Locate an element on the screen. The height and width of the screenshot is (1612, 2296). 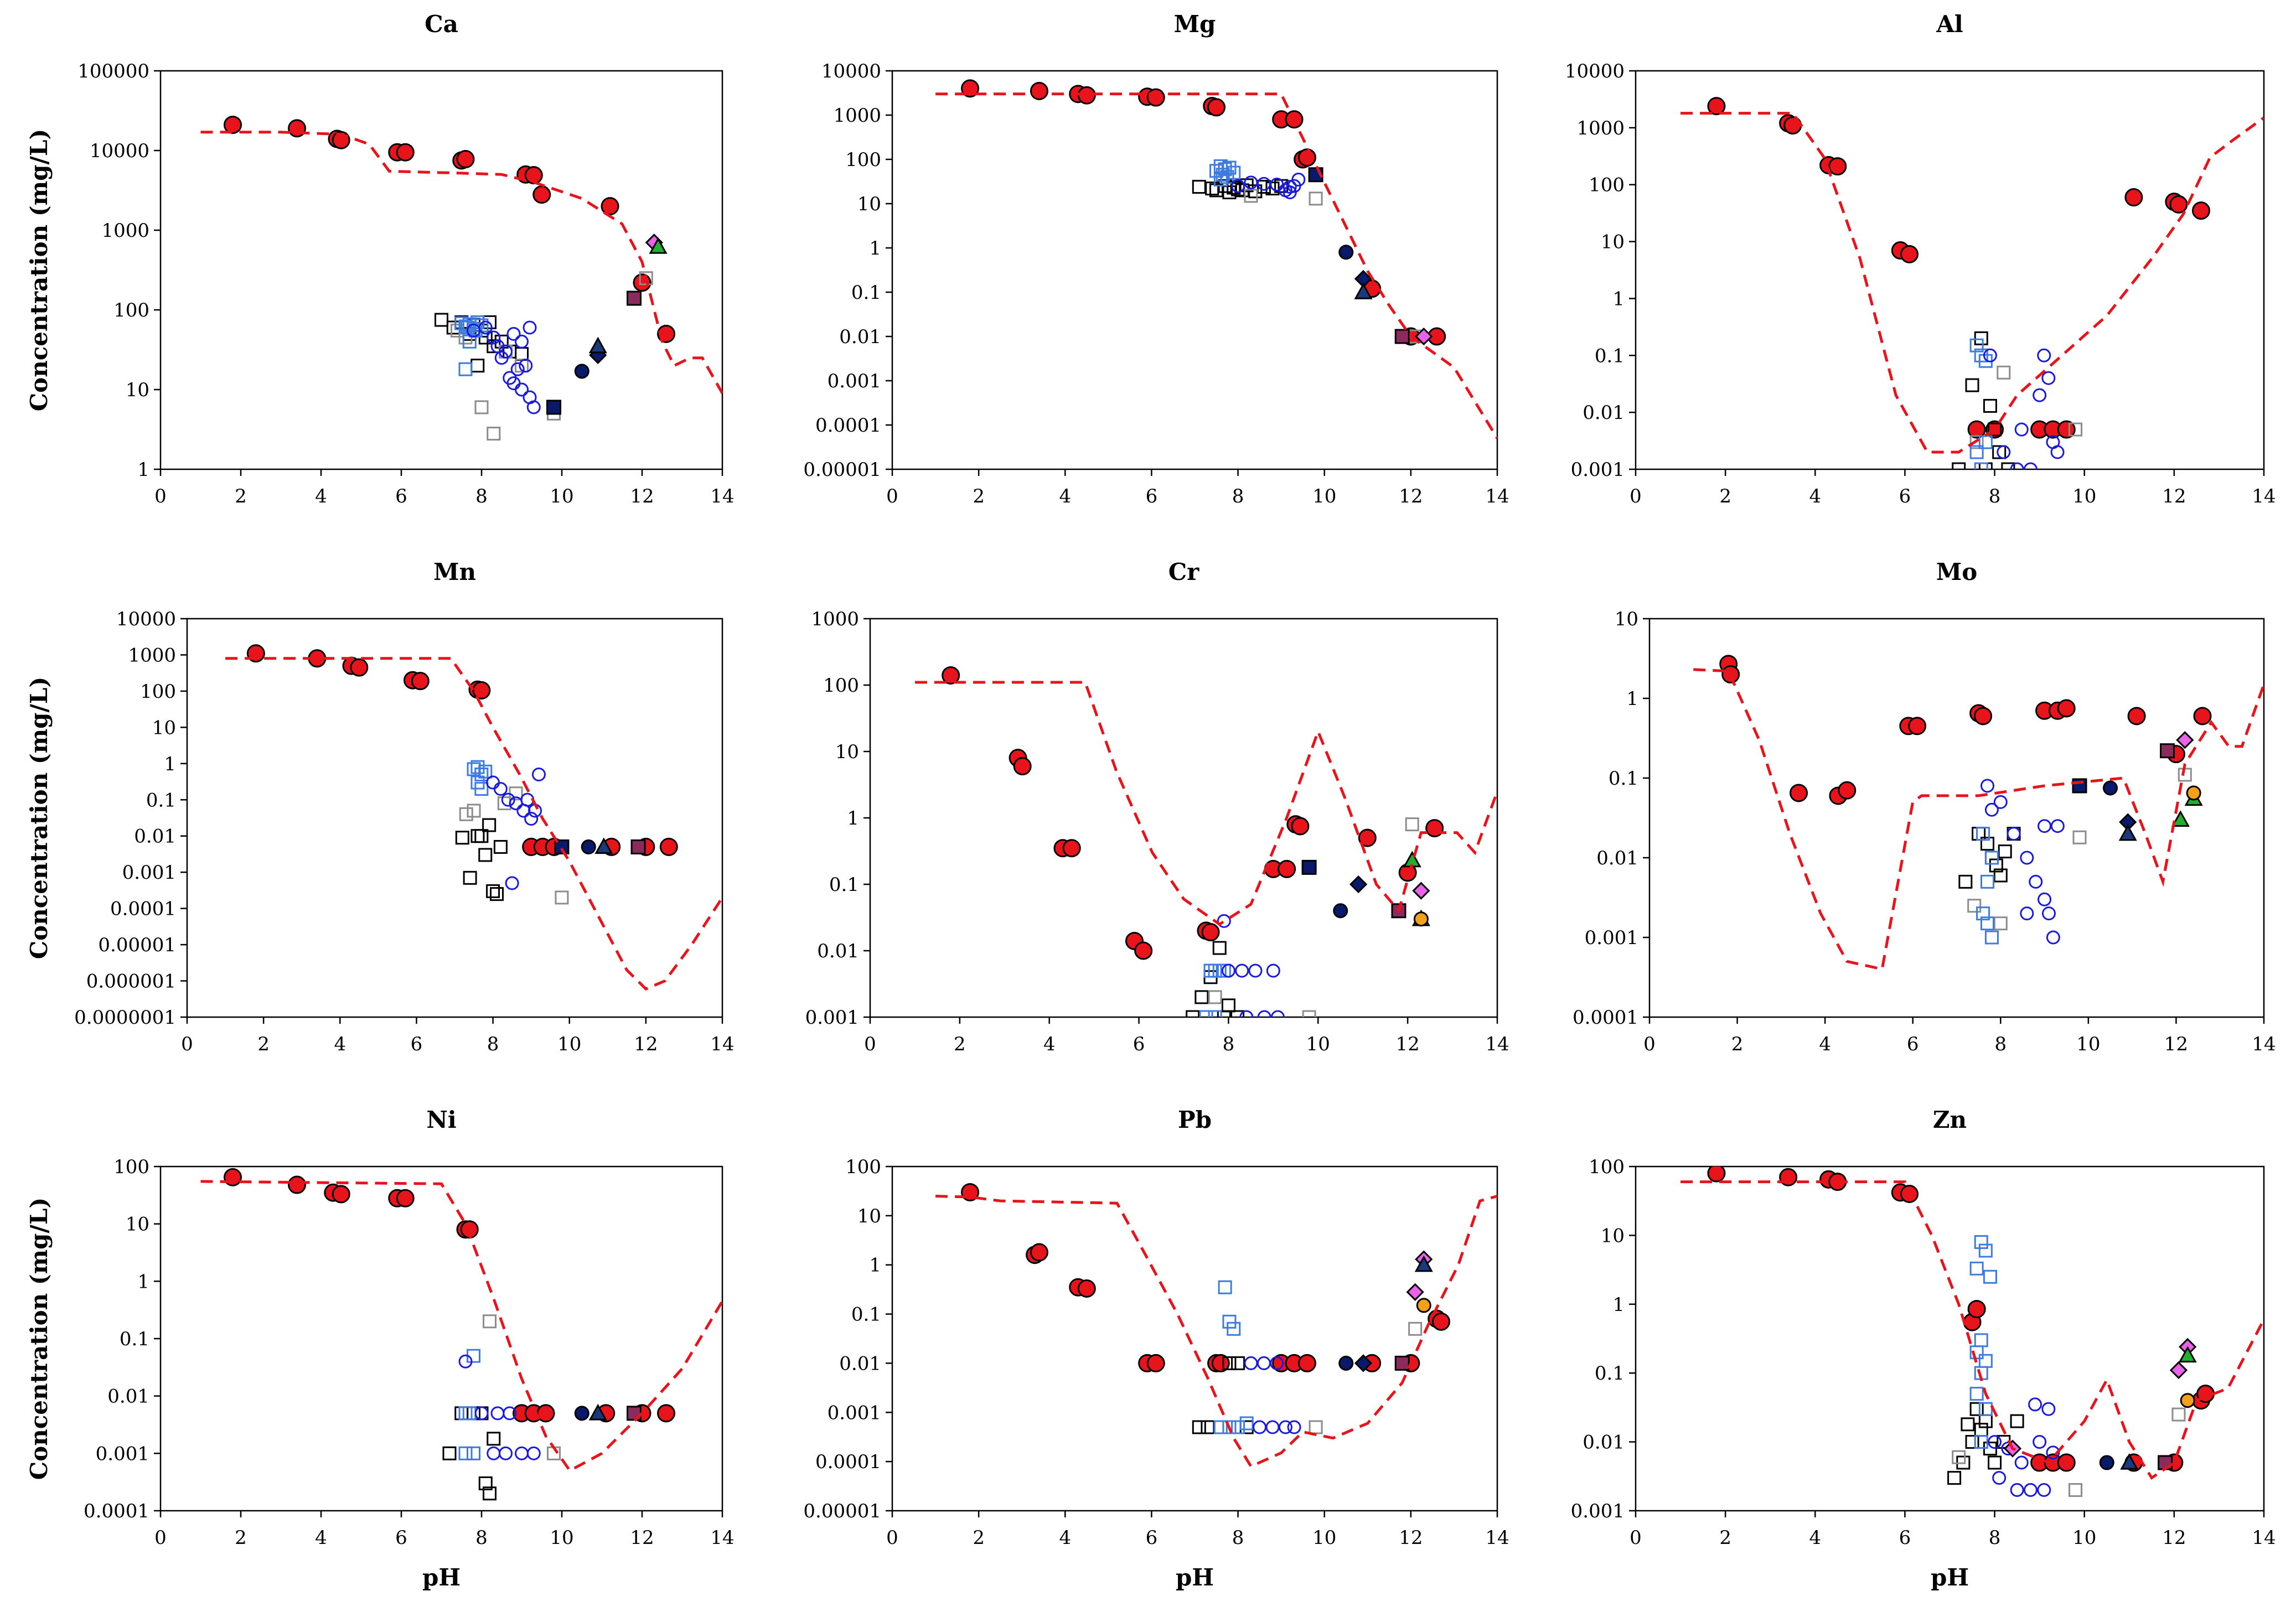
y-tick-label: 0.00001 is located at coordinates (137, 945).